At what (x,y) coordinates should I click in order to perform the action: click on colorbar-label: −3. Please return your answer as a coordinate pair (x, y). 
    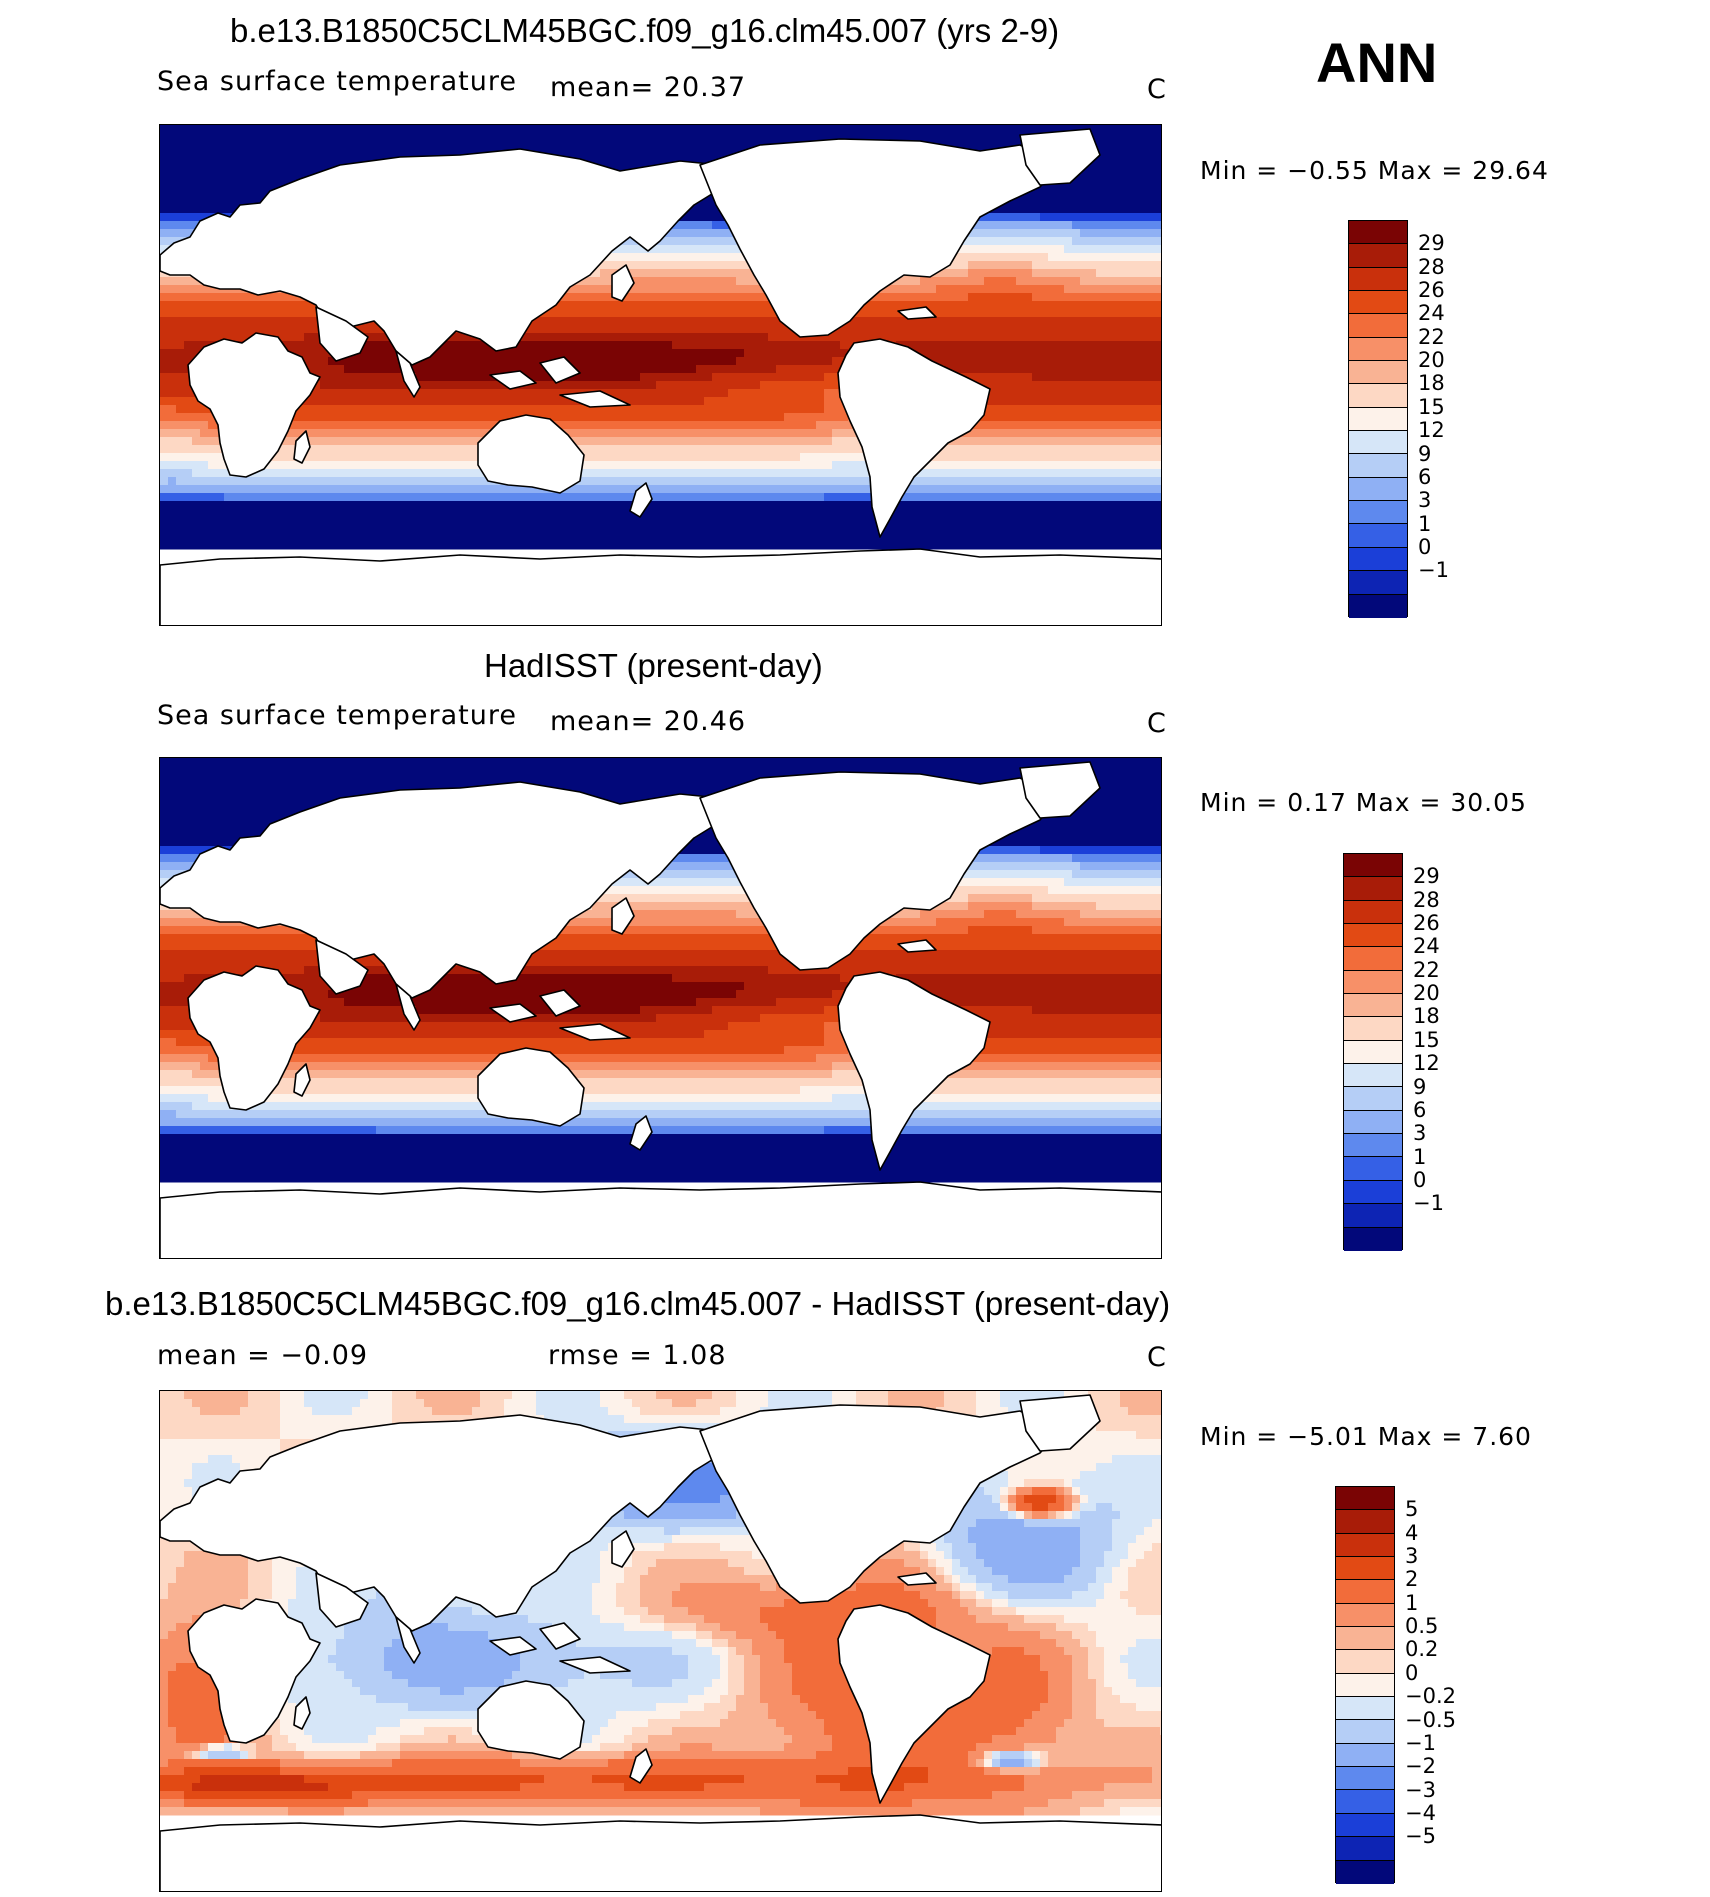
    Looking at the image, I should click on (1420, 1790).